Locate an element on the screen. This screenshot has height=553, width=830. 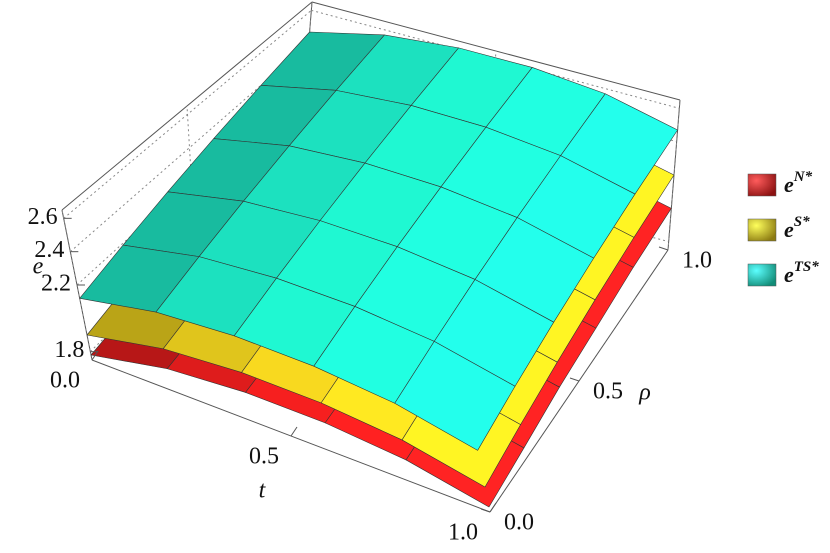
x-tick-label: 0.5 is located at coordinates (264, 457).